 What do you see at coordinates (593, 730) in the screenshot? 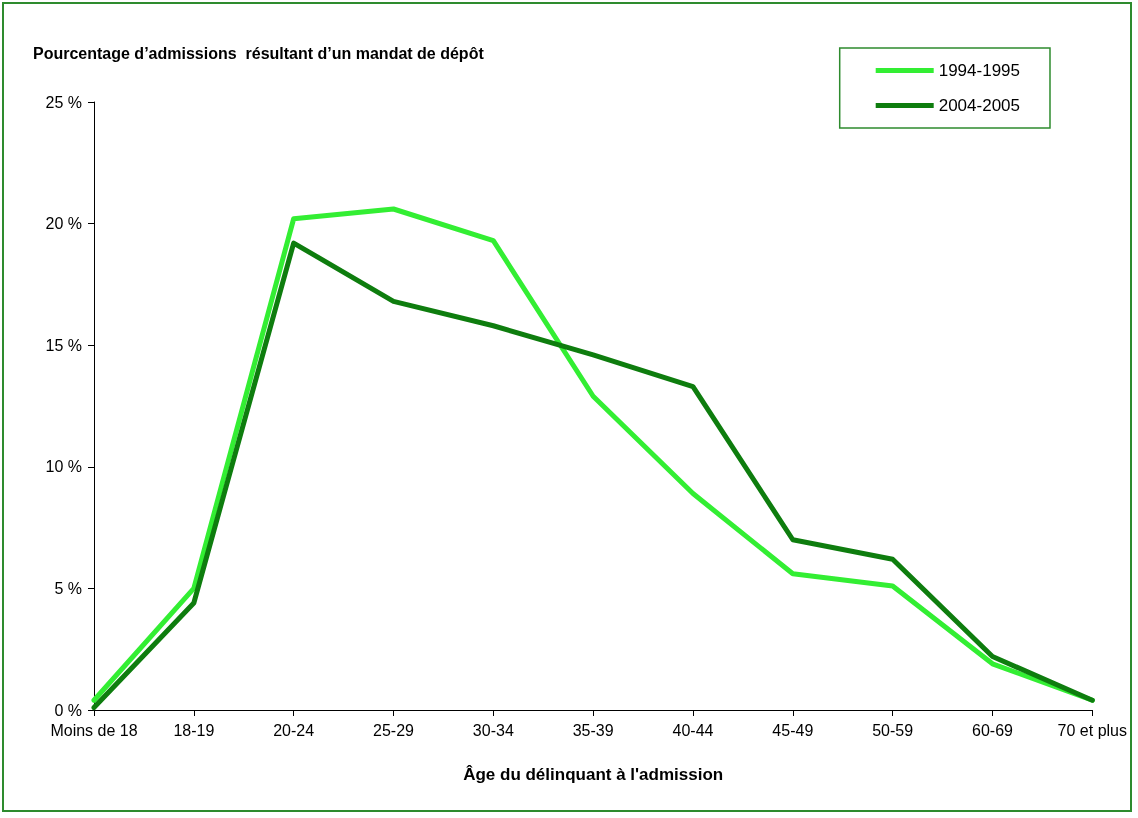
I see `x-tick-label: 35-39` at bounding box center [593, 730].